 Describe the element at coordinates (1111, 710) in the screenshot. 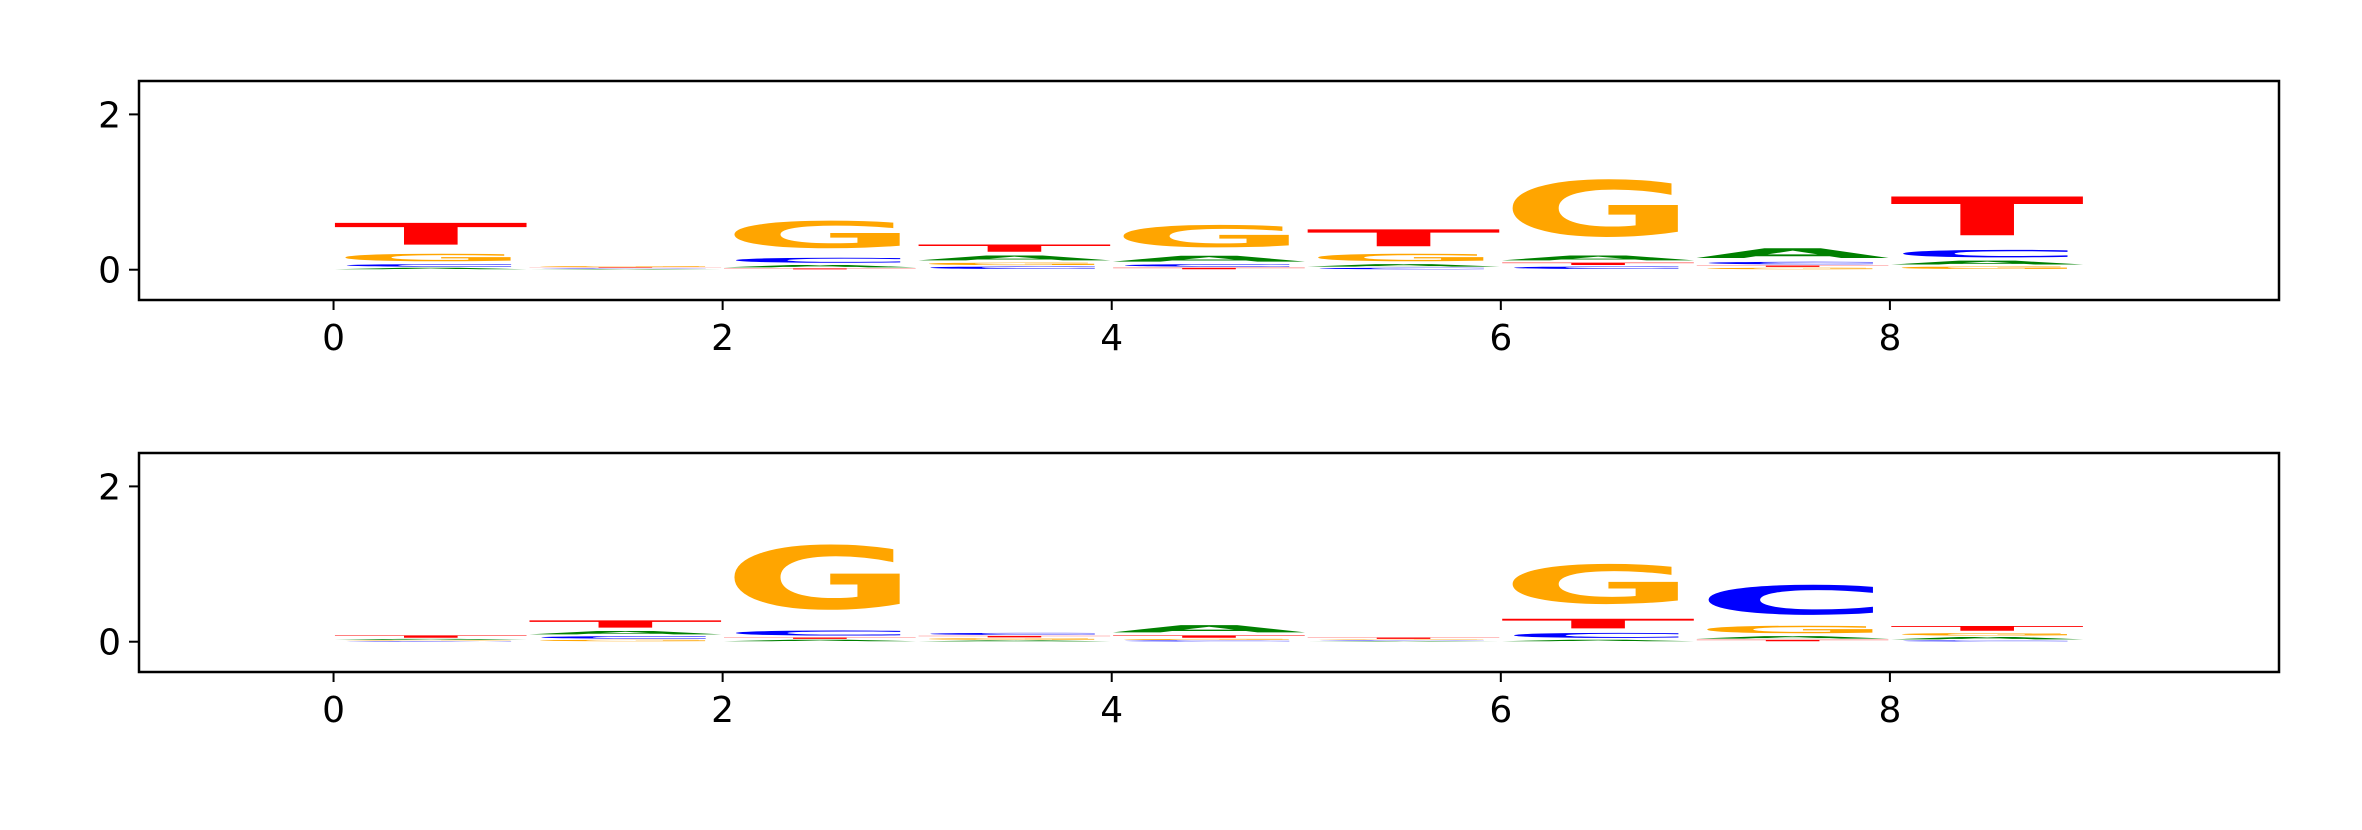

I see `x-tick-label: 4` at that location.